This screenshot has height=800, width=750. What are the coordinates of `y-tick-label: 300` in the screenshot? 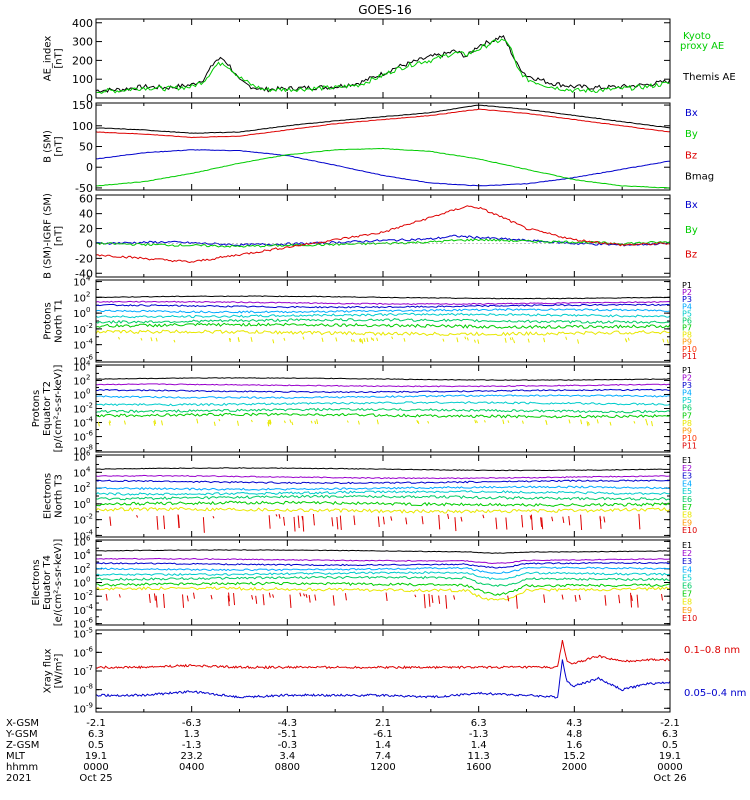 It's located at (82, 42).